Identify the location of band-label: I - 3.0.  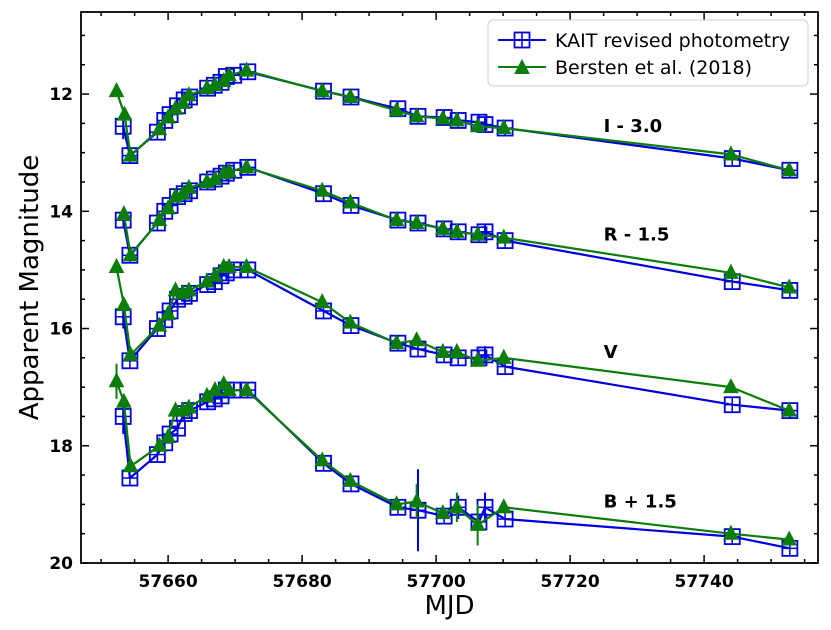
(633, 126).